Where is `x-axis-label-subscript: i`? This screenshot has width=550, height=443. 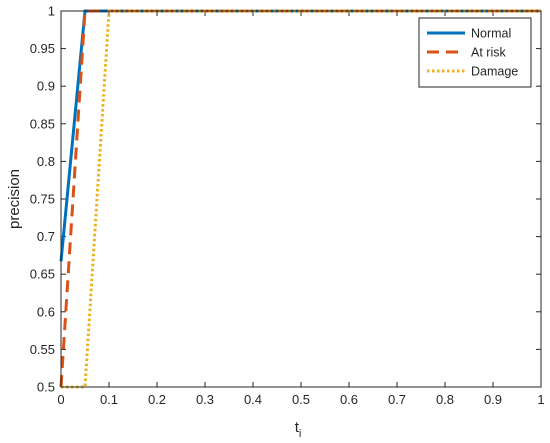 x-axis-label-subscript: i is located at coordinates (300, 434).